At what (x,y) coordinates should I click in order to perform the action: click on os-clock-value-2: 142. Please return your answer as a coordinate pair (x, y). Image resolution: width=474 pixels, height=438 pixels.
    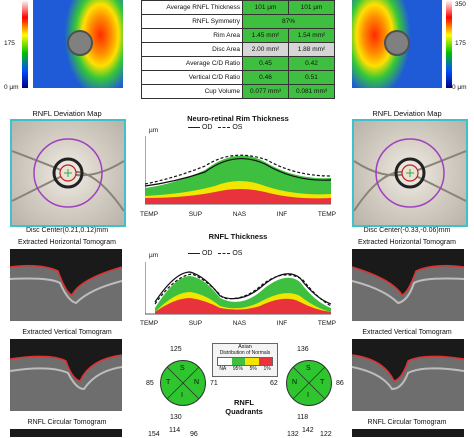
    Looking at the image, I should click on (308, 430).